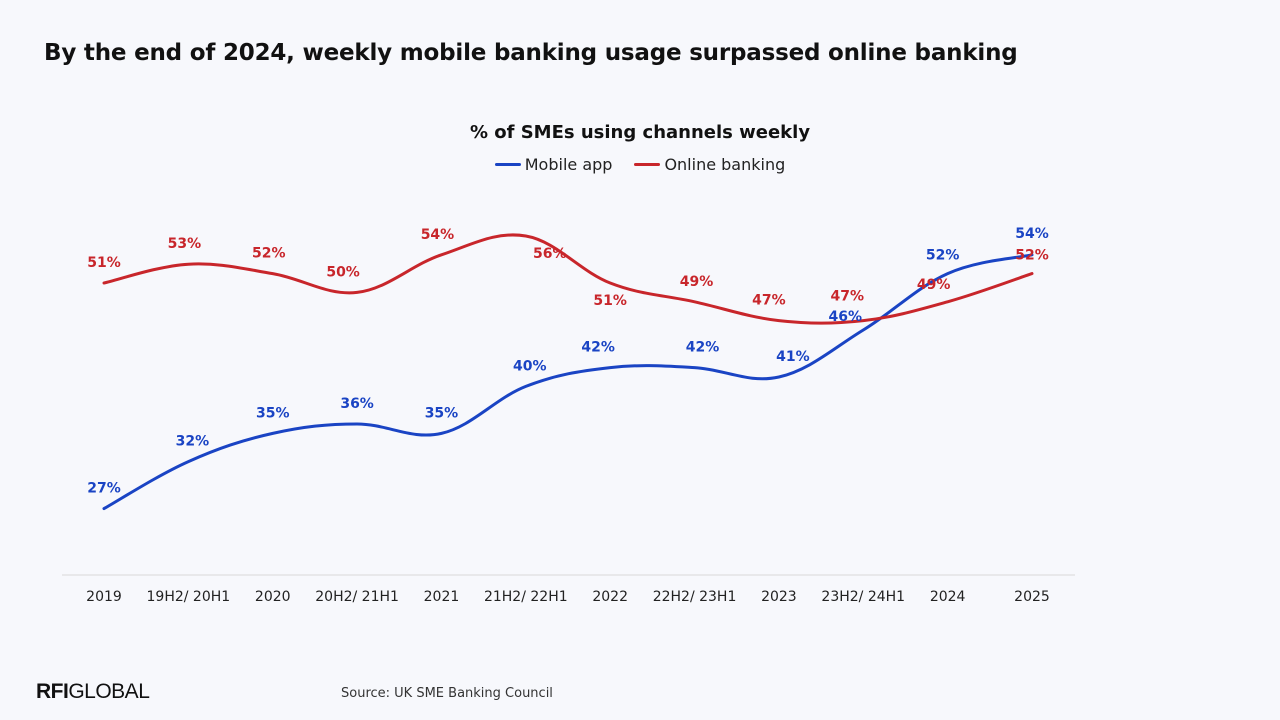 The width and height of the screenshot is (1280, 720). What do you see at coordinates (568, 164) in the screenshot?
I see `legend-label-mobile: Mobile app` at bounding box center [568, 164].